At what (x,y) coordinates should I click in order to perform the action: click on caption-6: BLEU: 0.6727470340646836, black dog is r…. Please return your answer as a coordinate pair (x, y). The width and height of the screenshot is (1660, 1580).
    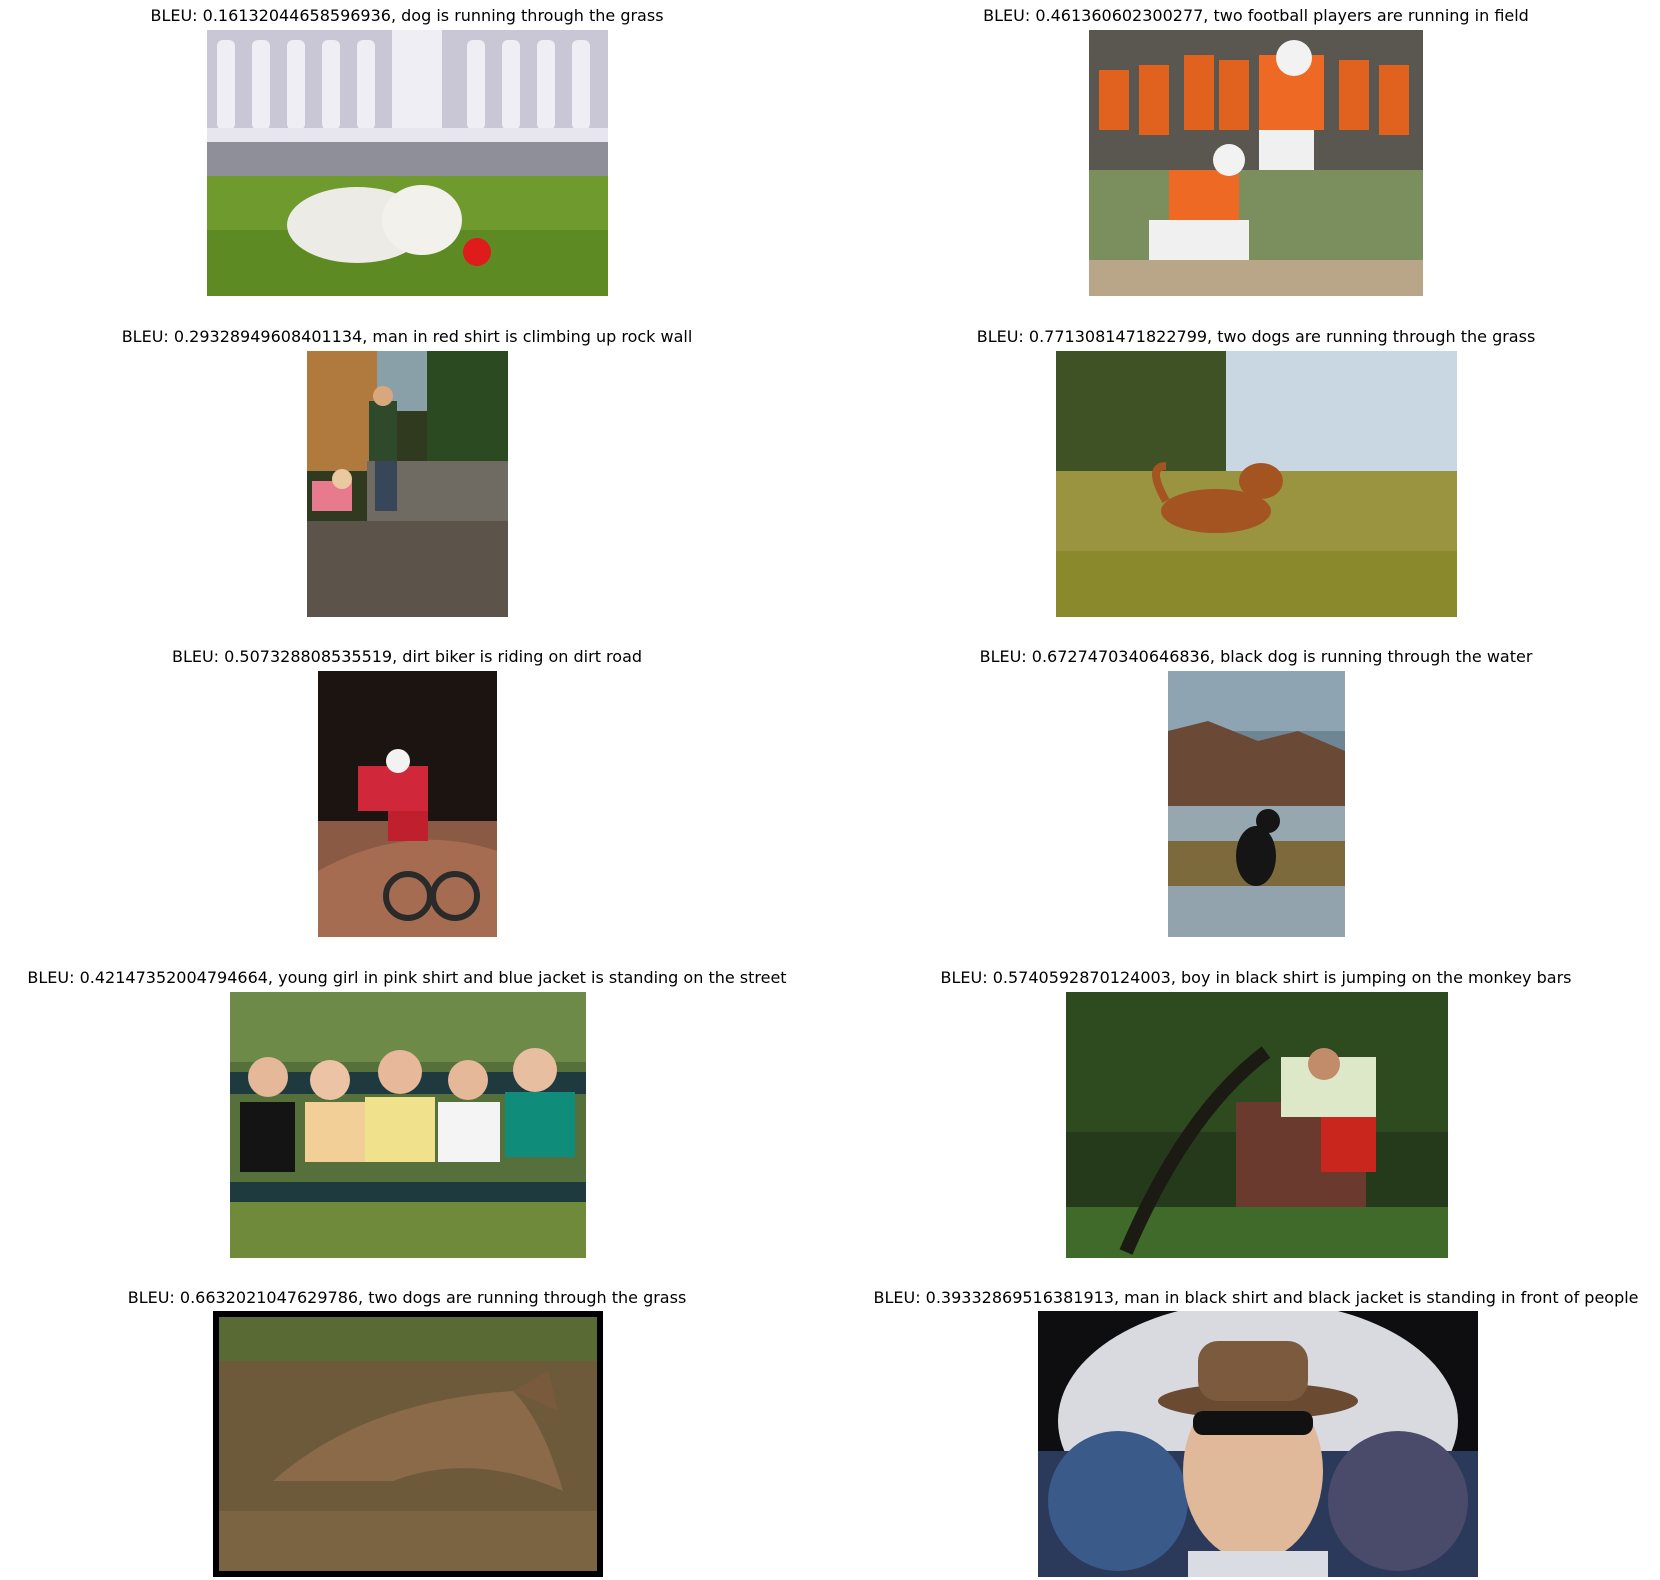
    Looking at the image, I should click on (1256, 656).